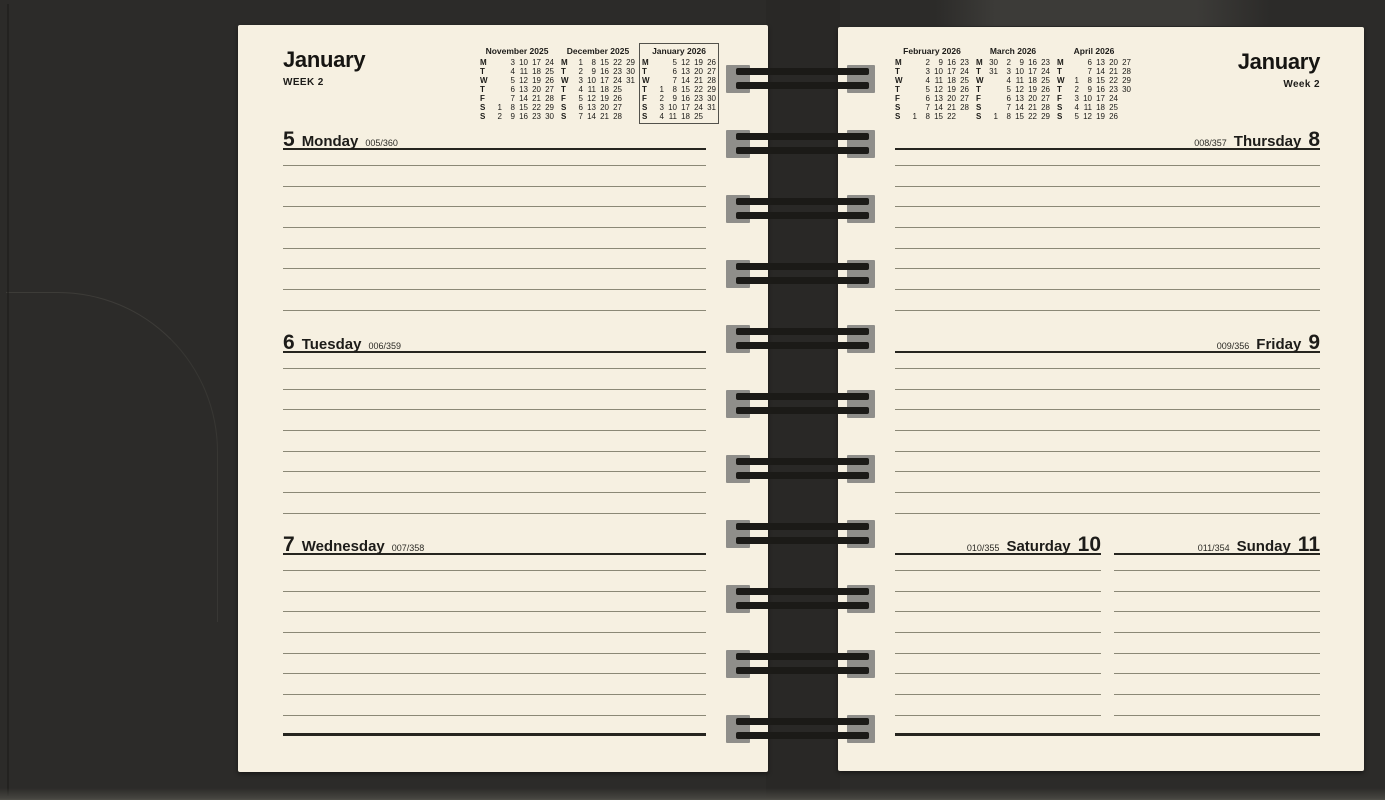  I want to click on mini-calendar-date: 22, so click(1032, 116).